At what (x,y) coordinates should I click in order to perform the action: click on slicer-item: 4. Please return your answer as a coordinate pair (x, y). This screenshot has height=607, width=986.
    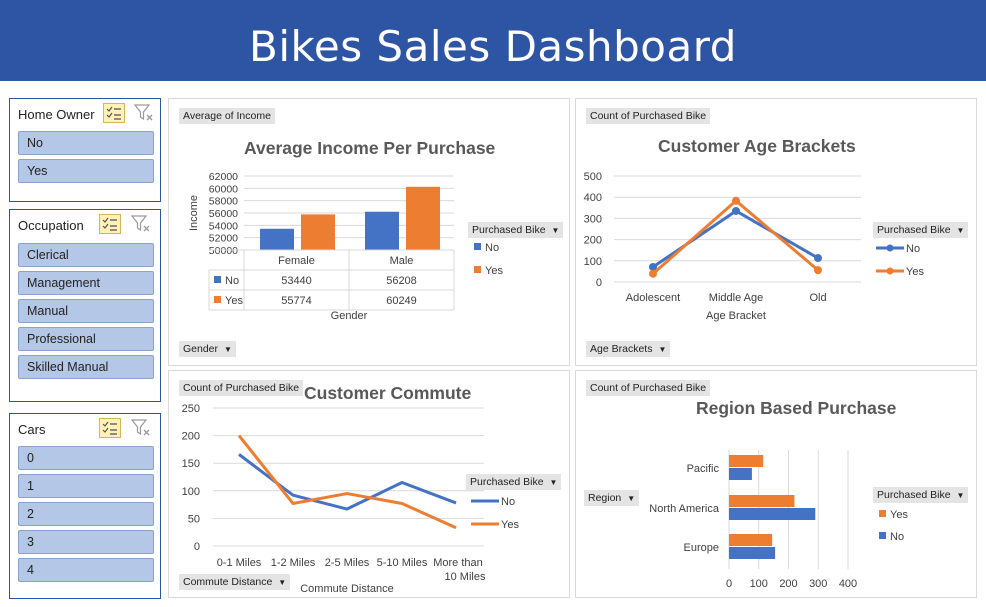
    Looking at the image, I should click on (86, 570).